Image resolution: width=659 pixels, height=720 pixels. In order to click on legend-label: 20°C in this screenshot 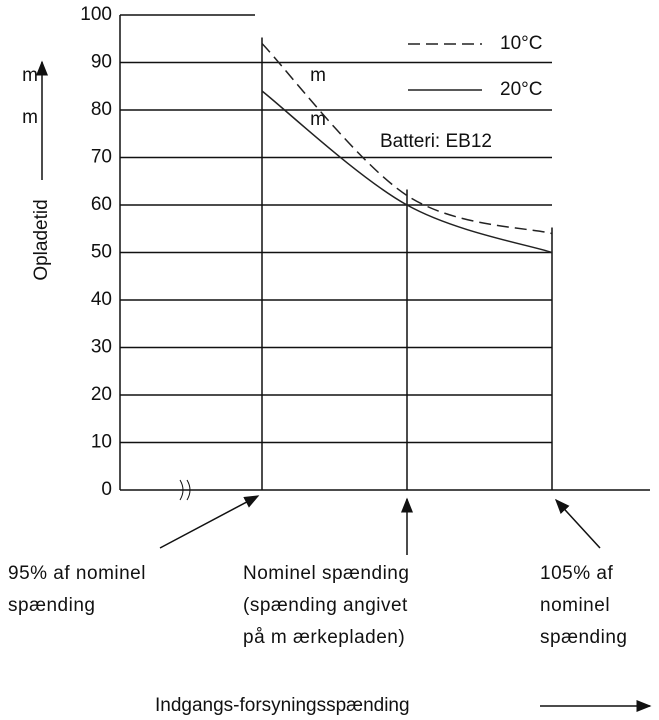, I will do `click(521, 89)`.